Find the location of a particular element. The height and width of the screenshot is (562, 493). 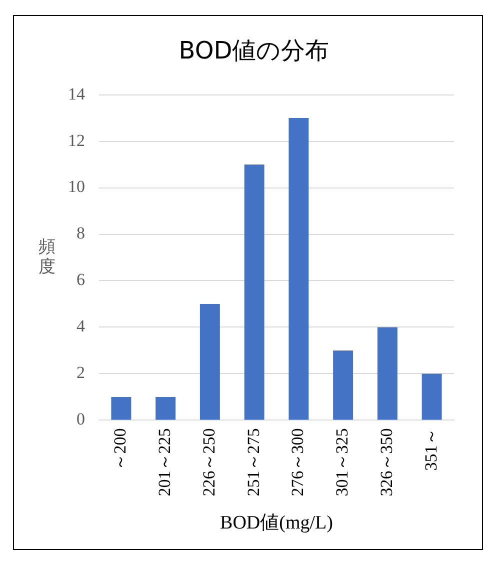

x-tick-label: 226～250 is located at coordinates (208, 462).